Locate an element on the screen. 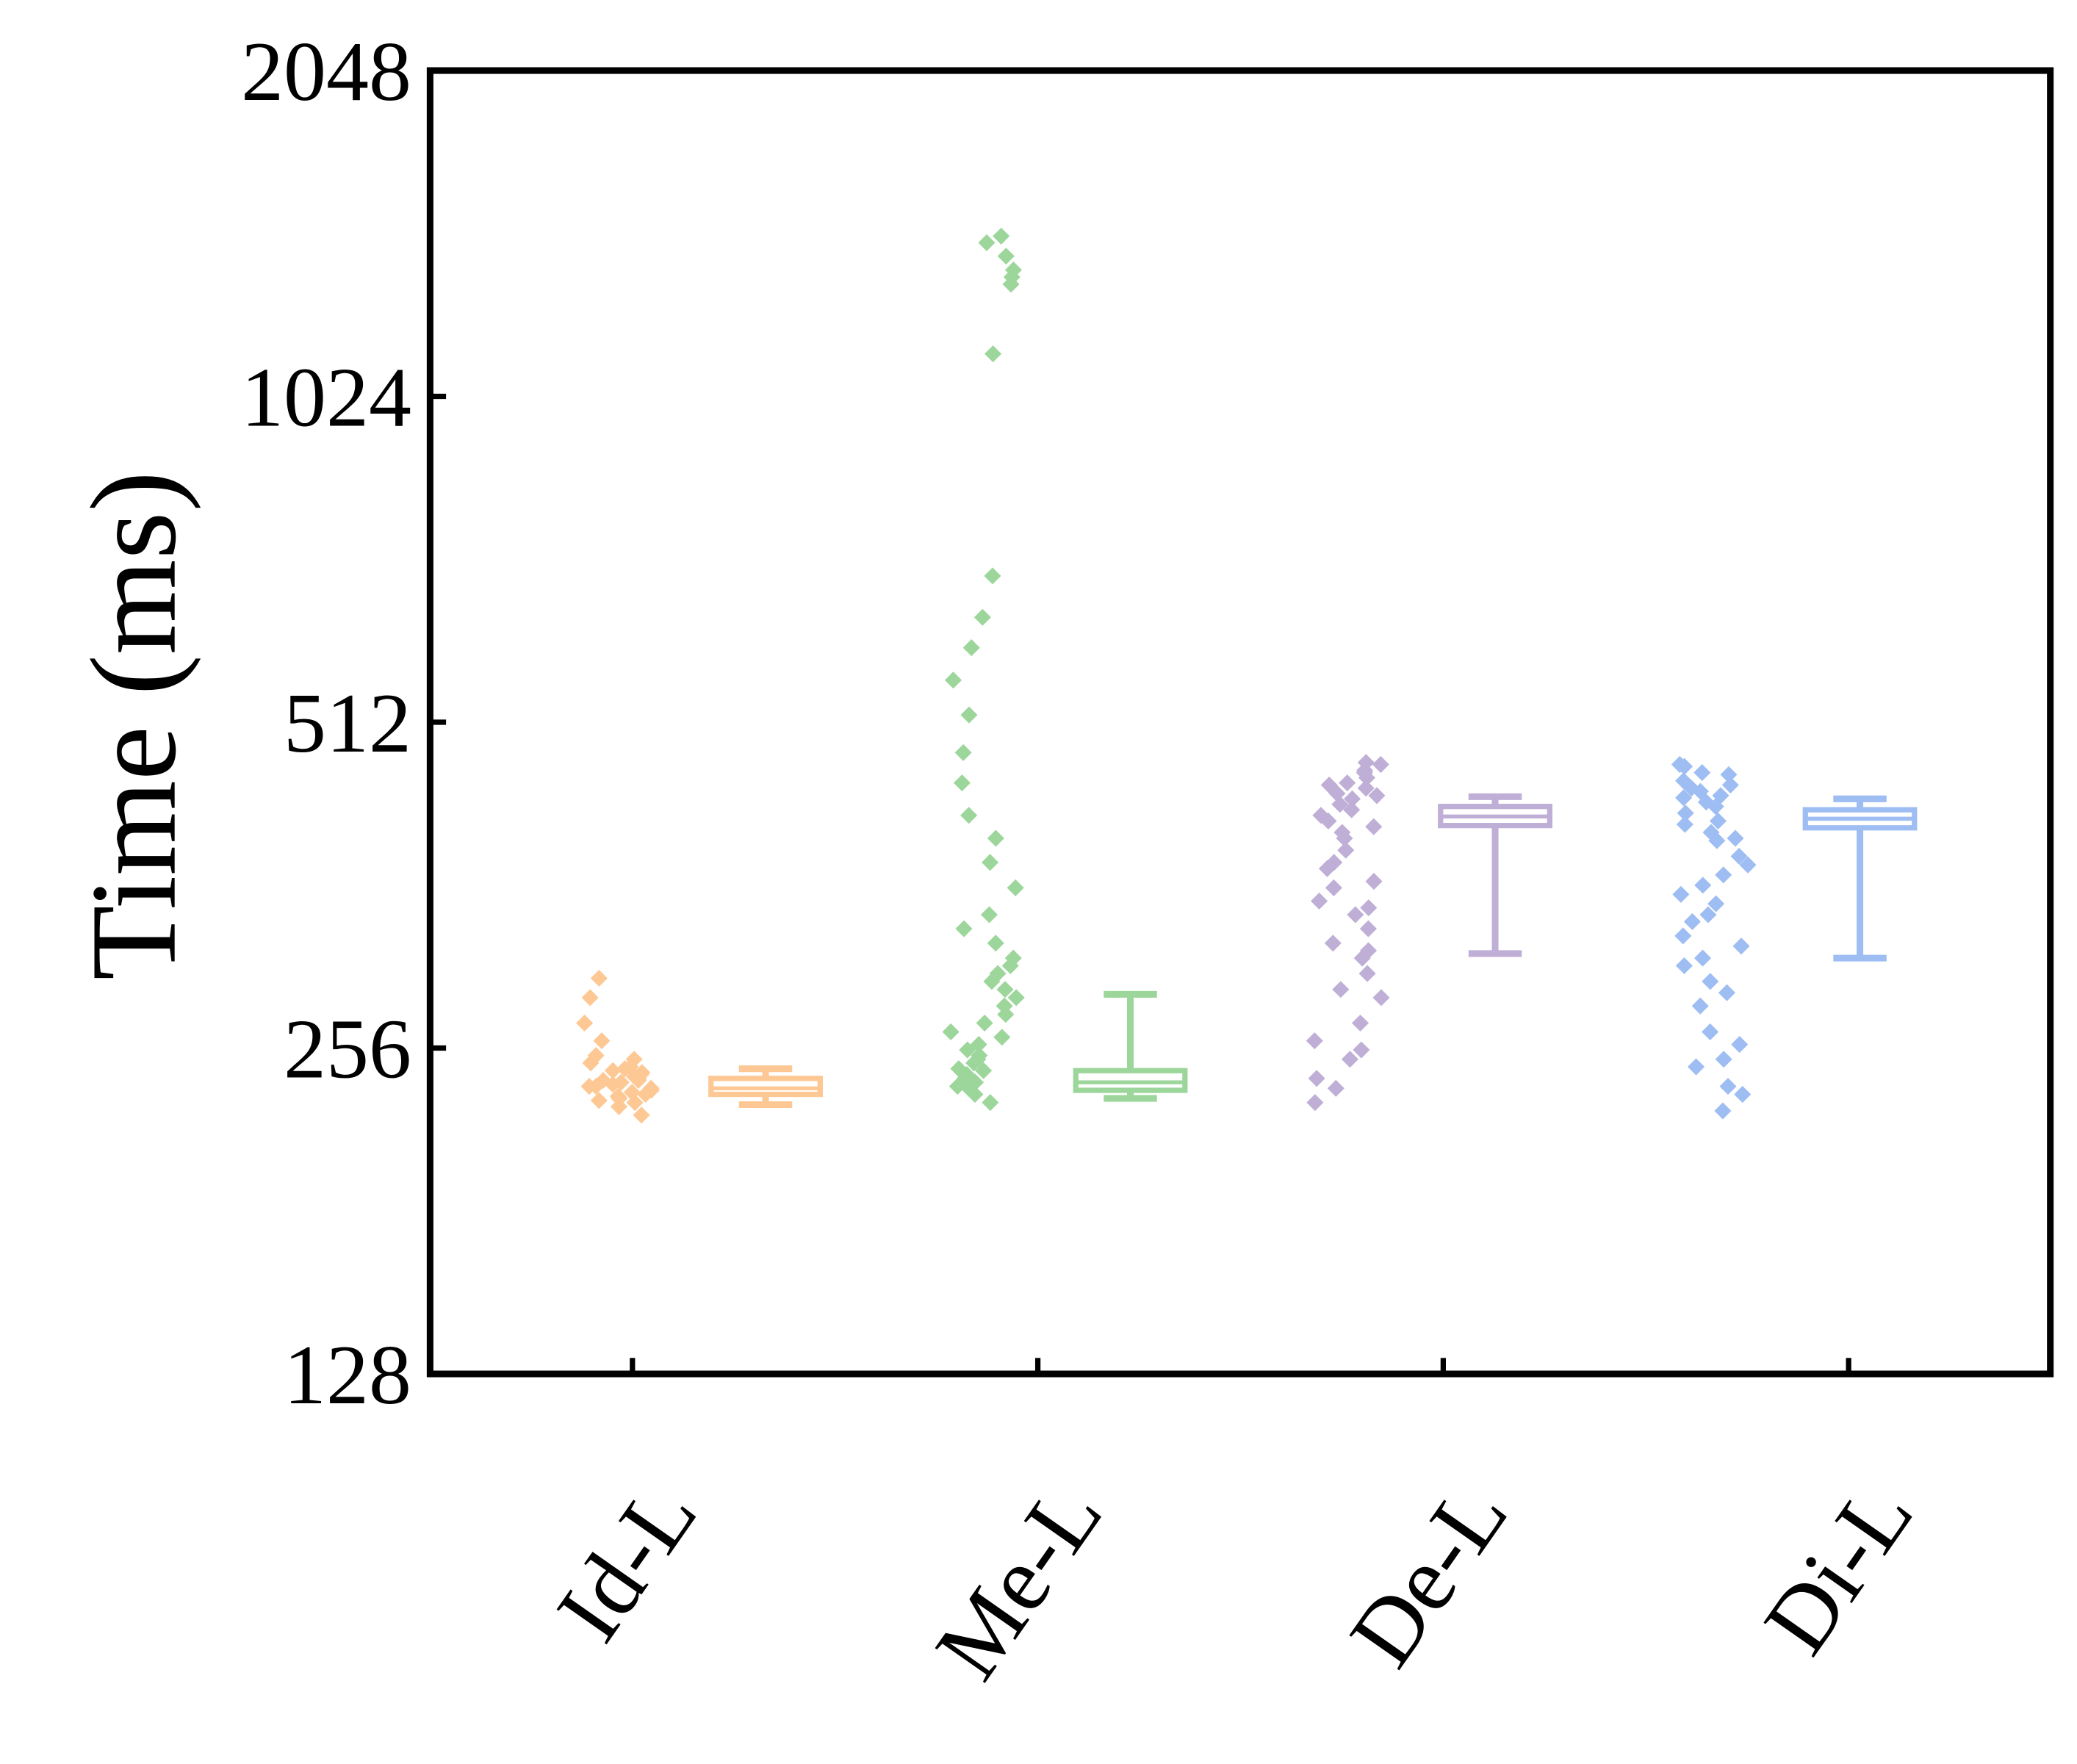 The height and width of the screenshot is (1764, 2077). y-tick-label: 128 is located at coordinates (348, 1375).